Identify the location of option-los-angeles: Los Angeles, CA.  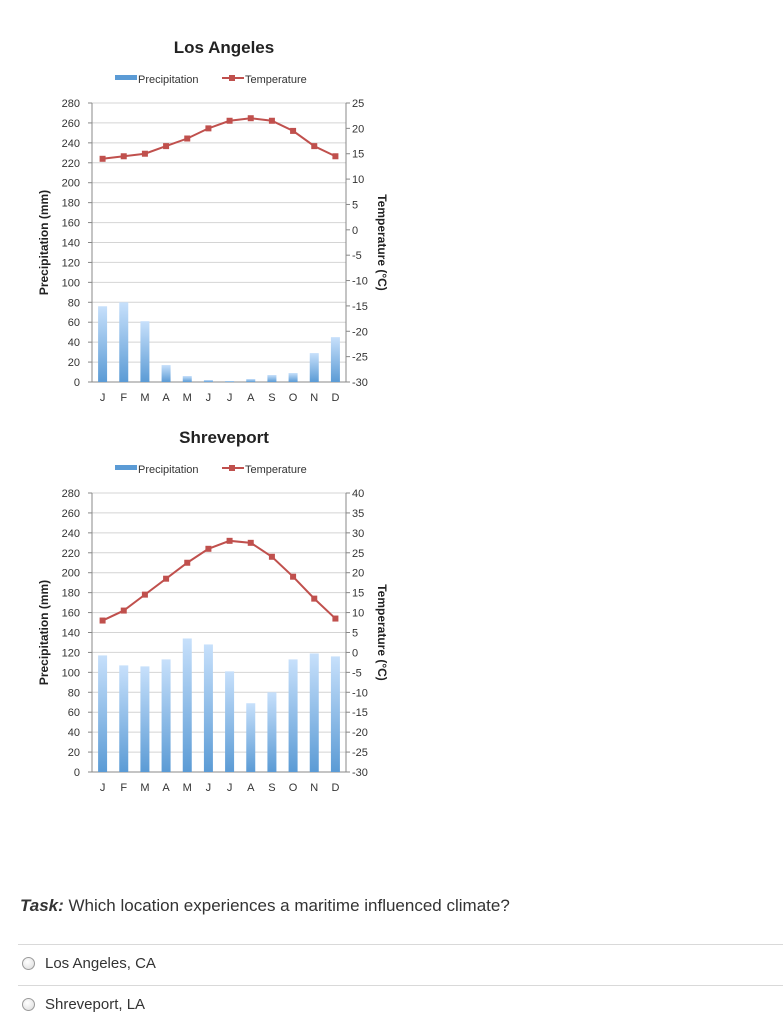
(89, 963).